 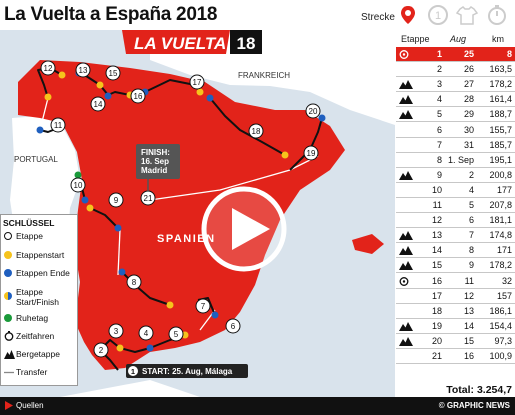 I want to click on svg-text: 7, so click(x=203, y=306).